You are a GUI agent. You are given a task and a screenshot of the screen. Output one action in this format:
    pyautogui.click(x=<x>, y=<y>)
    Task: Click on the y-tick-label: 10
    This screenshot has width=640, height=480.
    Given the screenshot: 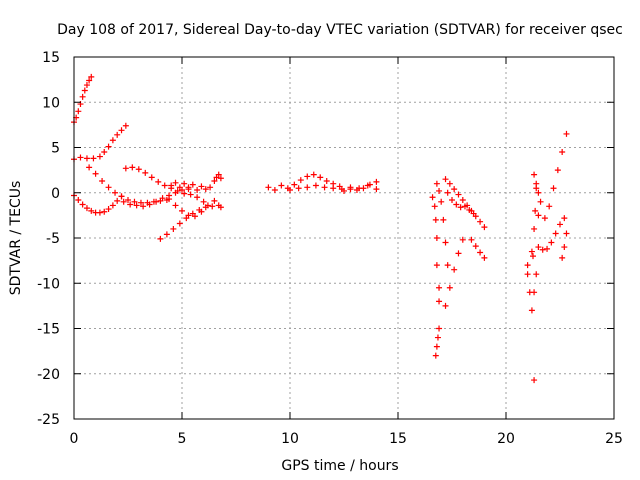 What is the action you would take?
    pyautogui.click(x=51, y=103)
    